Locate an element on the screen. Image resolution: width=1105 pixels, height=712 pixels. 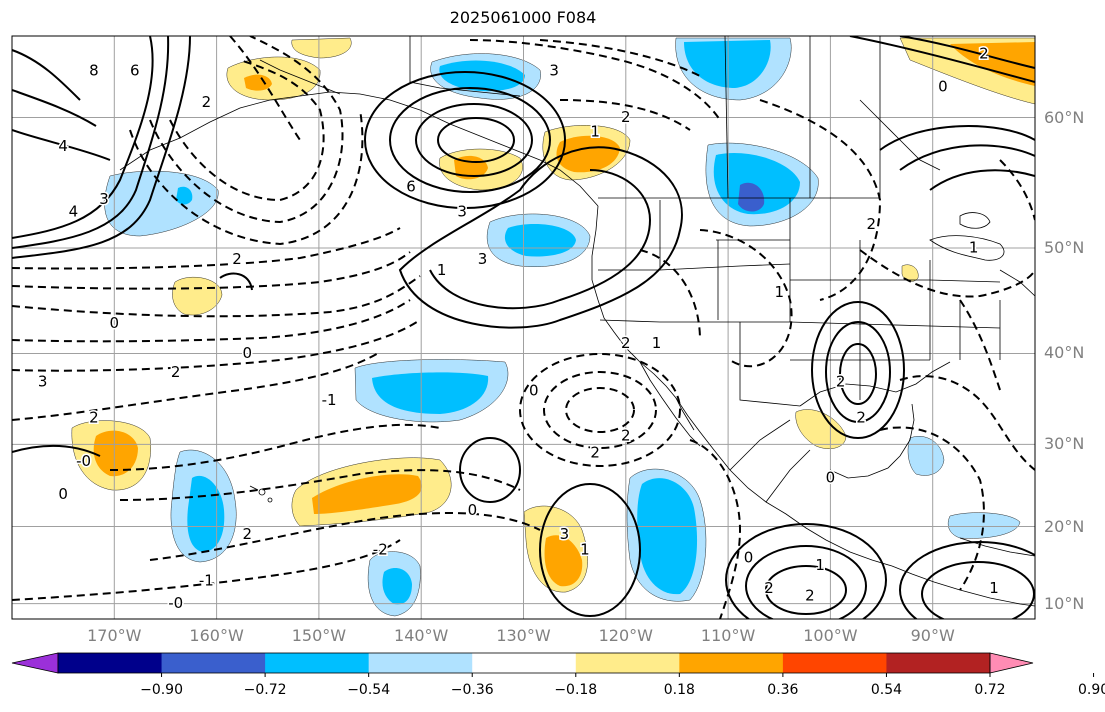
contour-label: -2 is located at coordinates (380, 550).